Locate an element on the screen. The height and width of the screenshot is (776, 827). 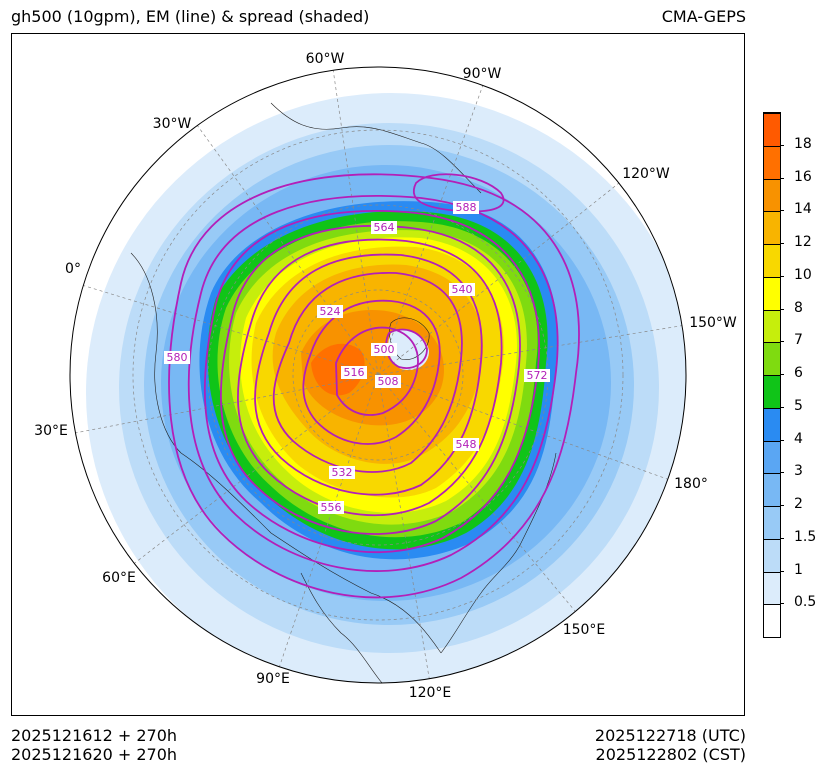
colorbar-tick-label: 14 is located at coordinates (803, 209).